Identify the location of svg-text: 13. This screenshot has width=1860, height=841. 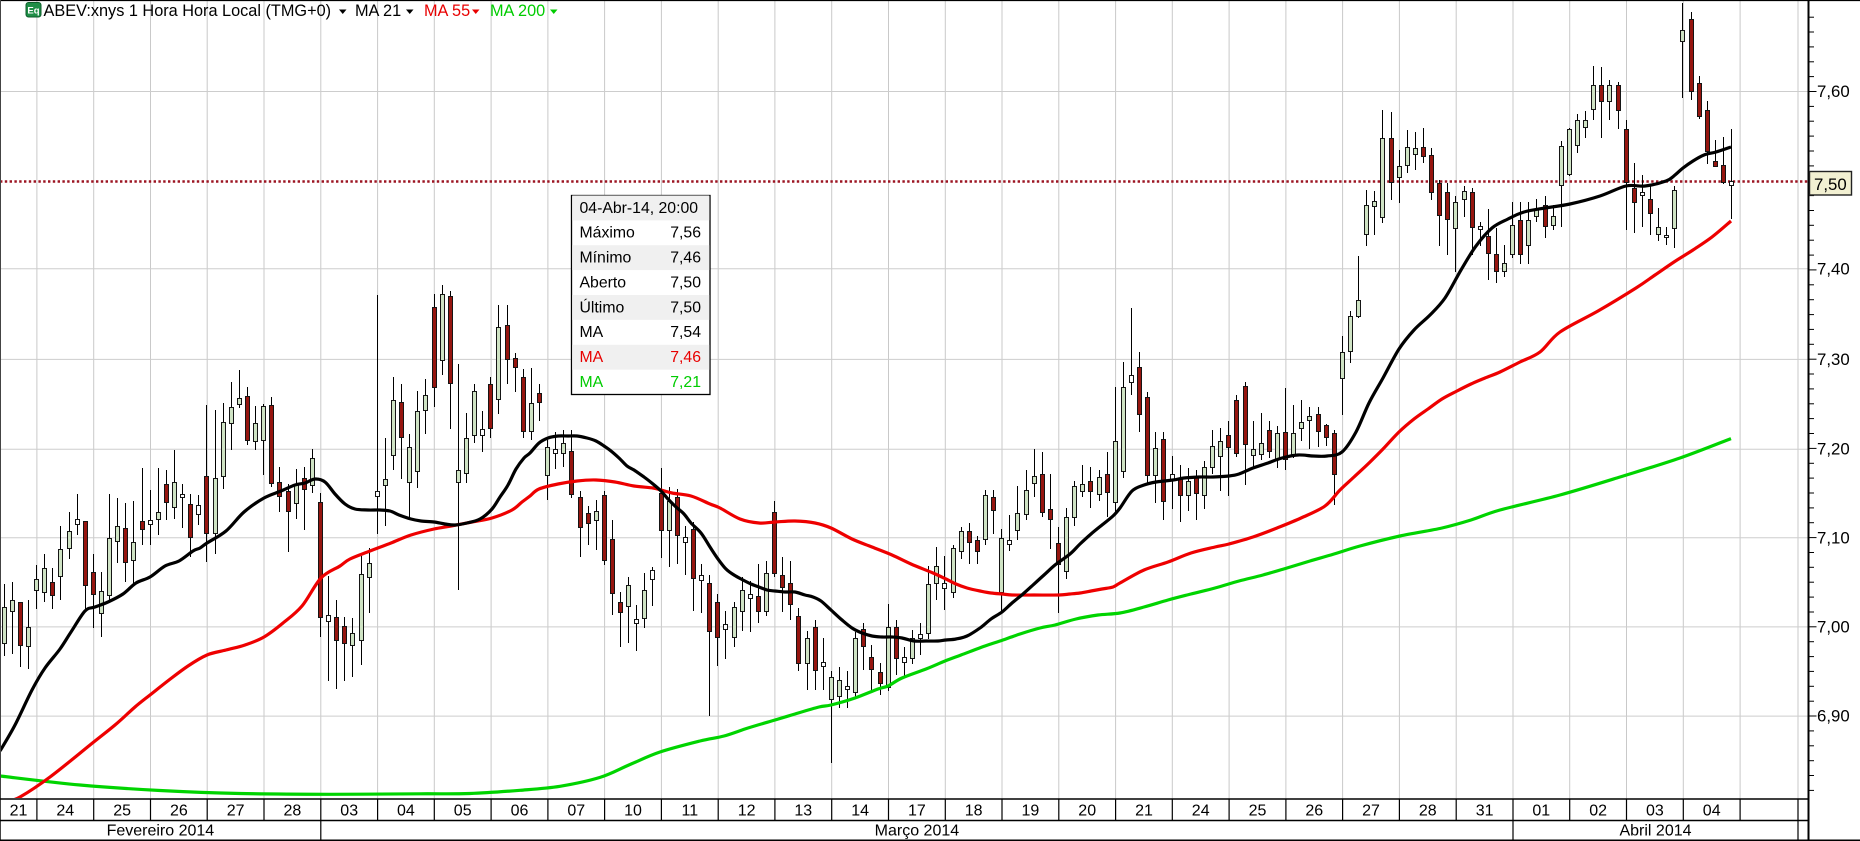
(803, 811).